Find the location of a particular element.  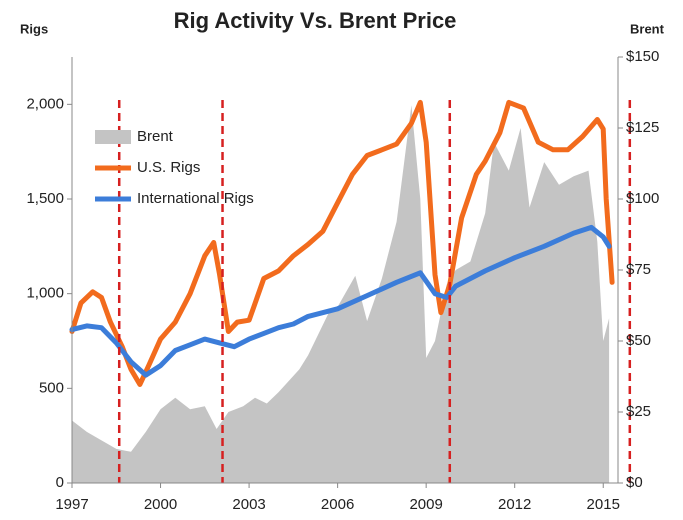

y-tick-label: 2,000 is located at coordinates (45, 103).